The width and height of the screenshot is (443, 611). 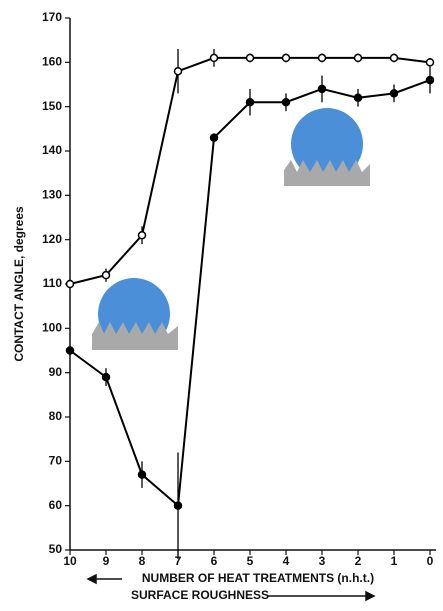 What do you see at coordinates (430, 561) in the screenshot?
I see `x-tick-label: 0` at bounding box center [430, 561].